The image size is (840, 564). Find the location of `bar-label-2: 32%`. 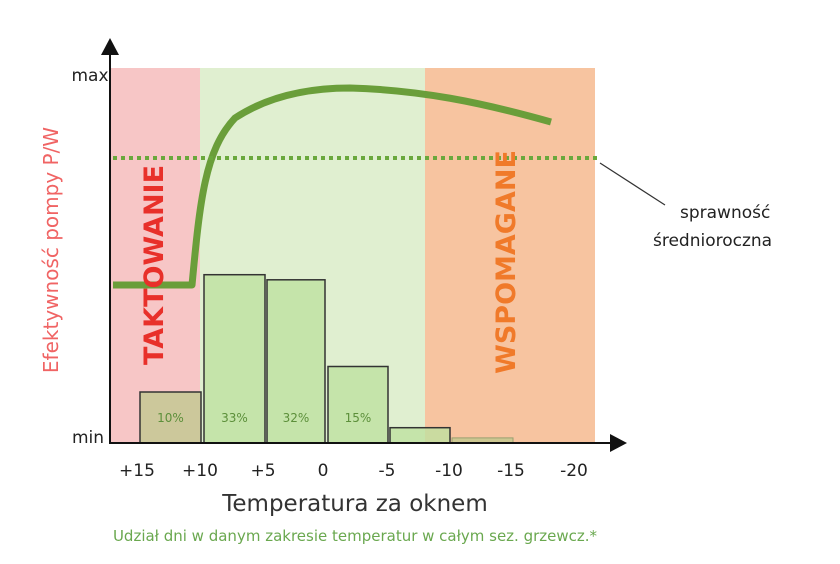

bar-label-2: 32% is located at coordinates (296, 418).